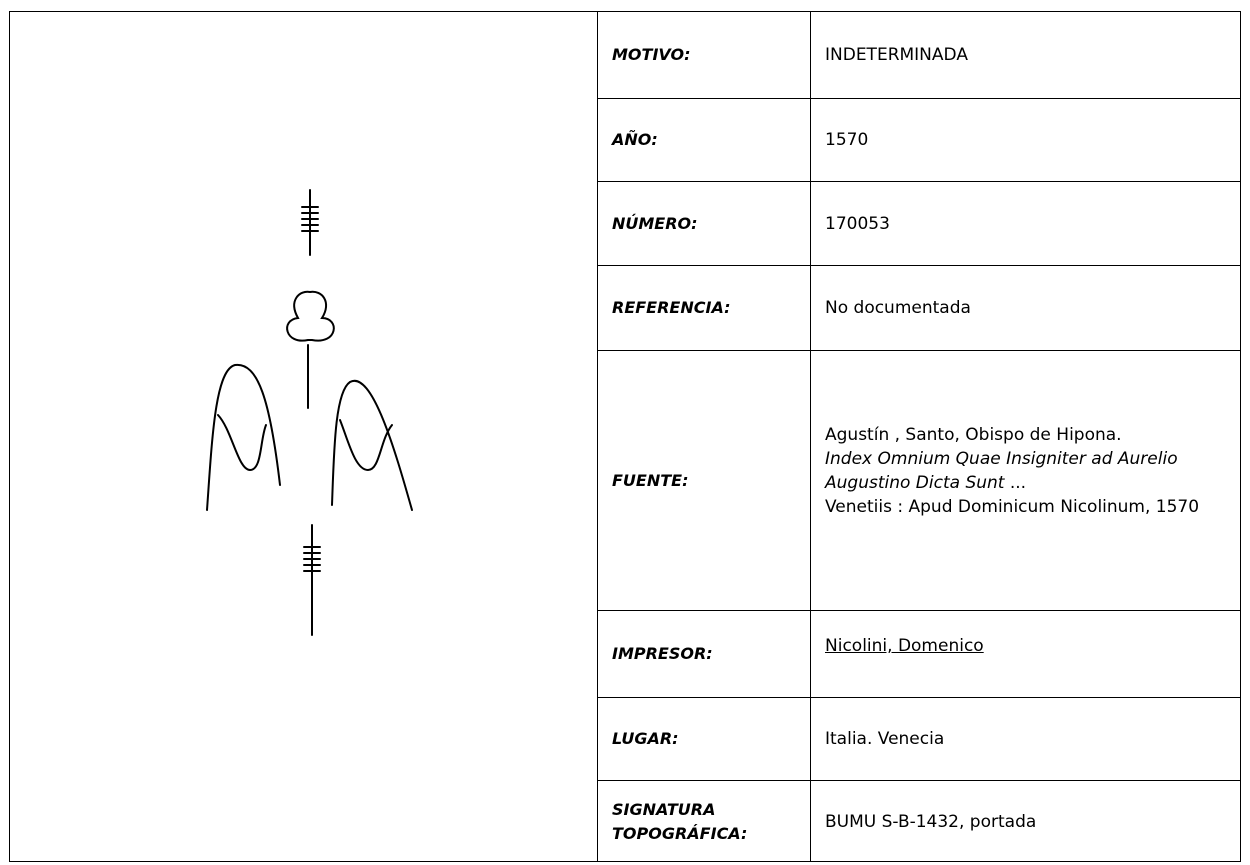 This screenshot has width=1250, height=865. Describe the element at coordinates (703, 738) in the screenshot. I see `row-label: LUGAR:` at that location.